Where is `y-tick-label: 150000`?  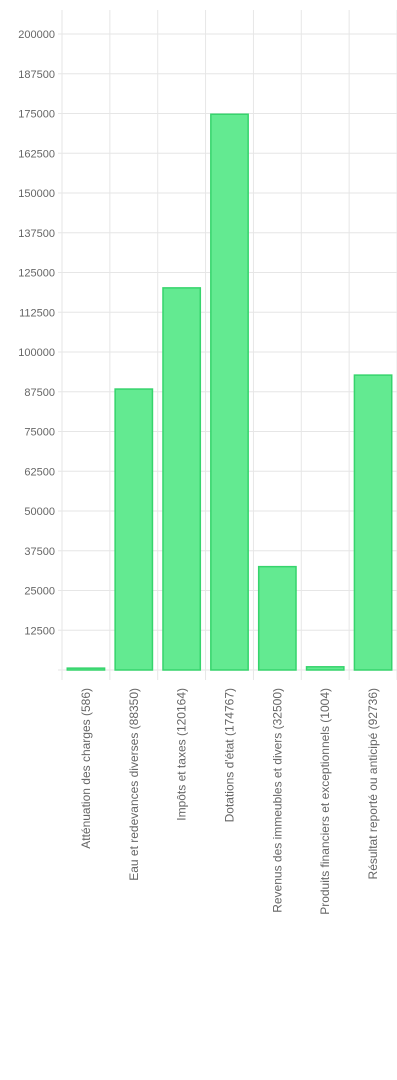 y-tick-label: 150000 is located at coordinates (36, 194).